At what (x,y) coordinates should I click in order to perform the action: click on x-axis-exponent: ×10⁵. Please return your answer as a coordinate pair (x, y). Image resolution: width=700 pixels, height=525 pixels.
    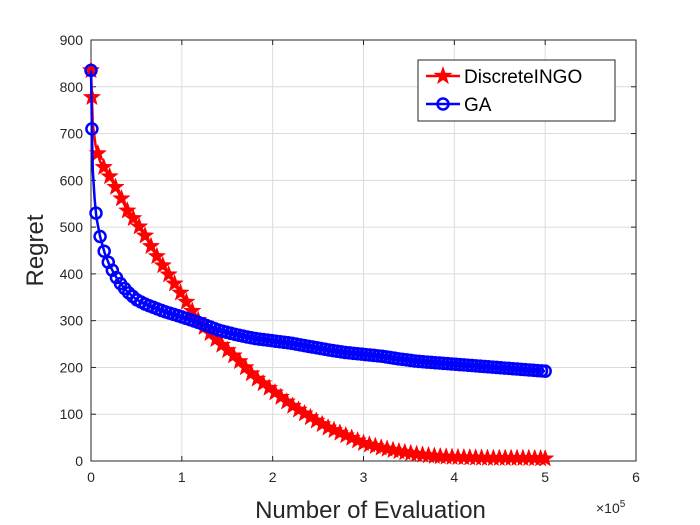
    Looking at the image, I should click on (611, 507).